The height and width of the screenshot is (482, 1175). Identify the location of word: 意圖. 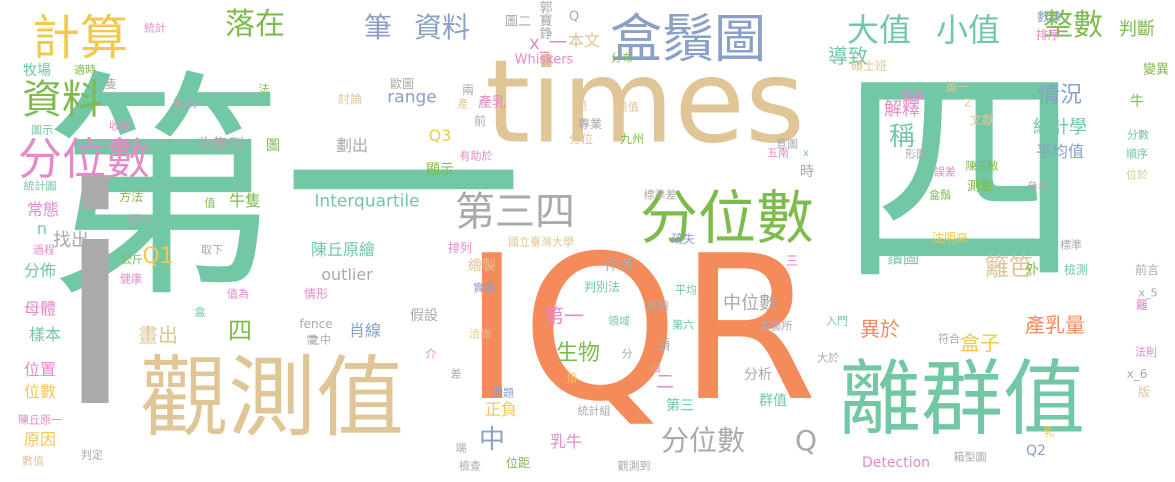
(787, 144).